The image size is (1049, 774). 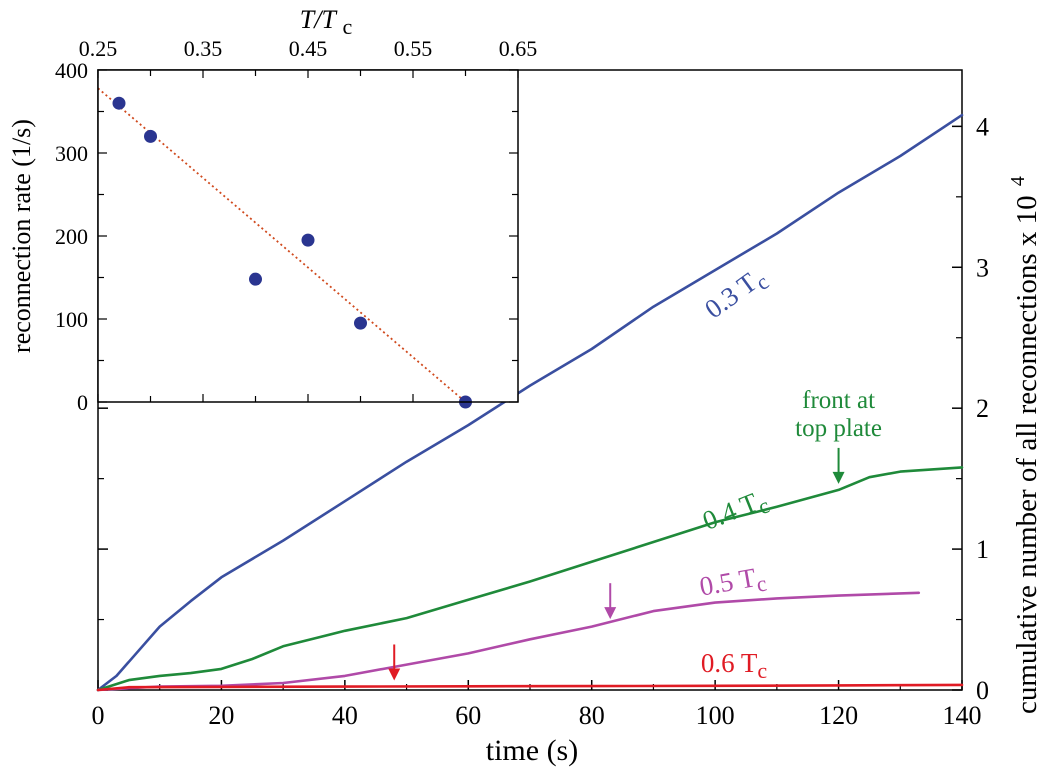 I want to click on series-label-main: 0.4 T, so click(x=730, y=511).